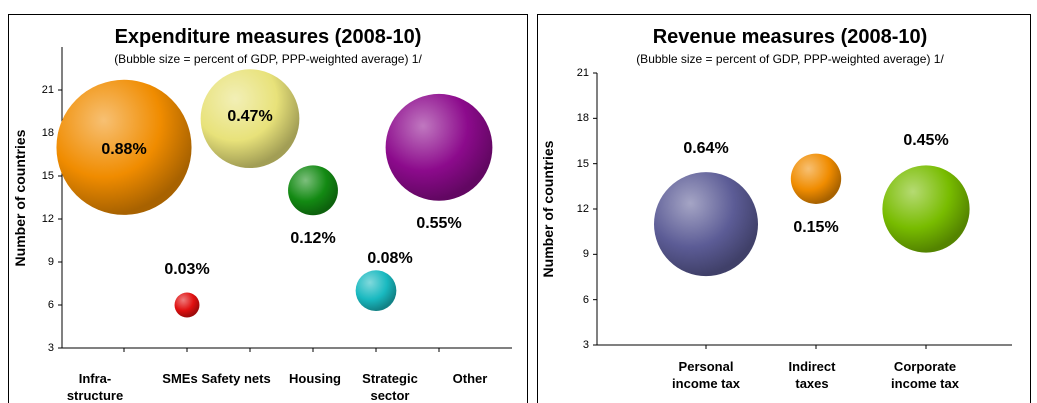 This screenshot has height=403, width=1037. I want to click on x-tick-label: Other, so click(470, 378).